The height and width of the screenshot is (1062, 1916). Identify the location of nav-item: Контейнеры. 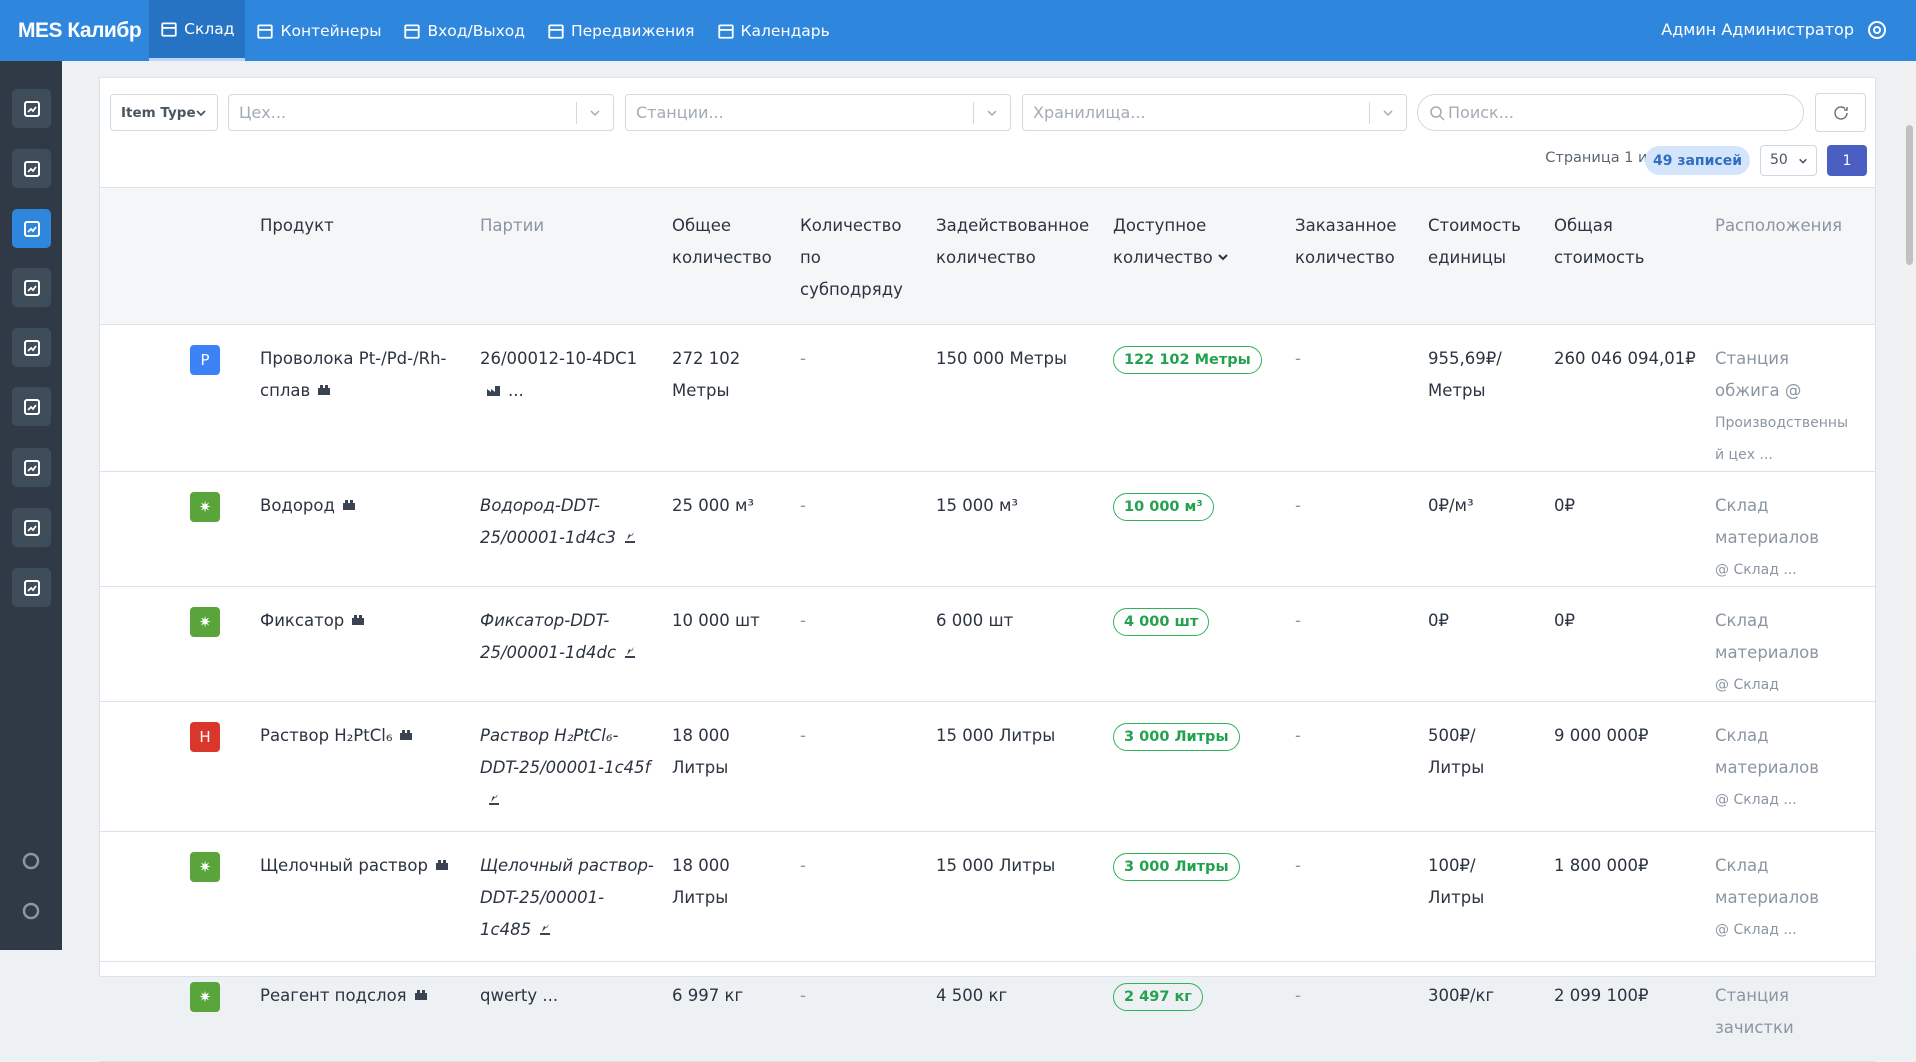
(318, 30).